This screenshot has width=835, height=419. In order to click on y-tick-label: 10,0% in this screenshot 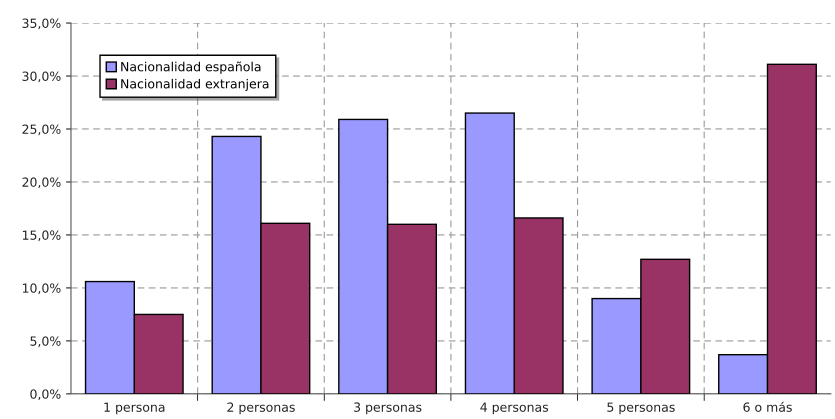, I will do `click(41, 288)`.